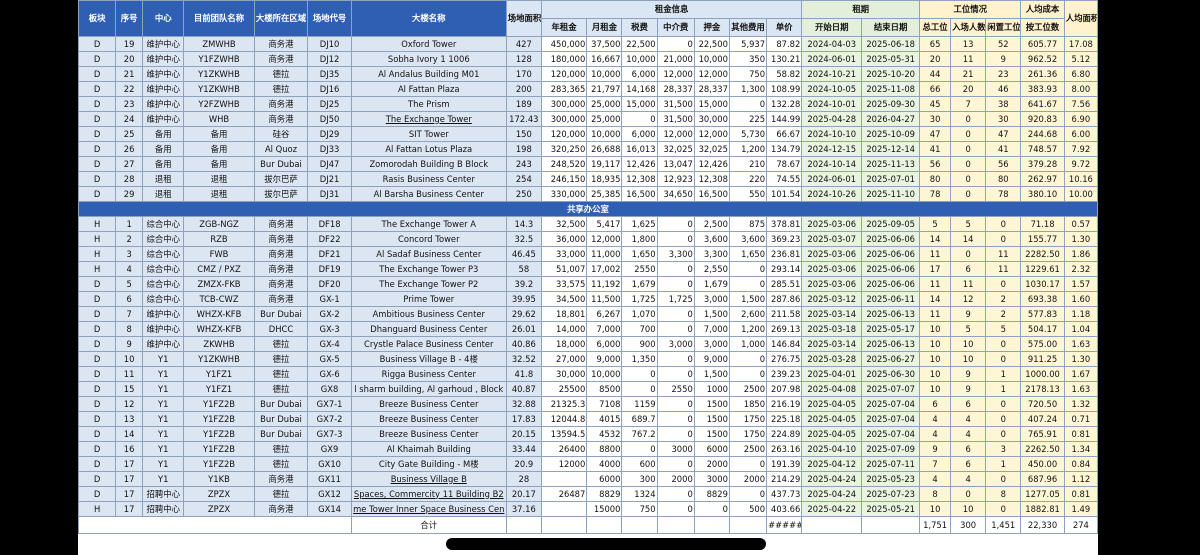 This screenshot has width=1200, height=555. What do you see at coordinates (1003, 134) in the screenshot?
I see `cell: 47` at bounding box center [1003, 134].